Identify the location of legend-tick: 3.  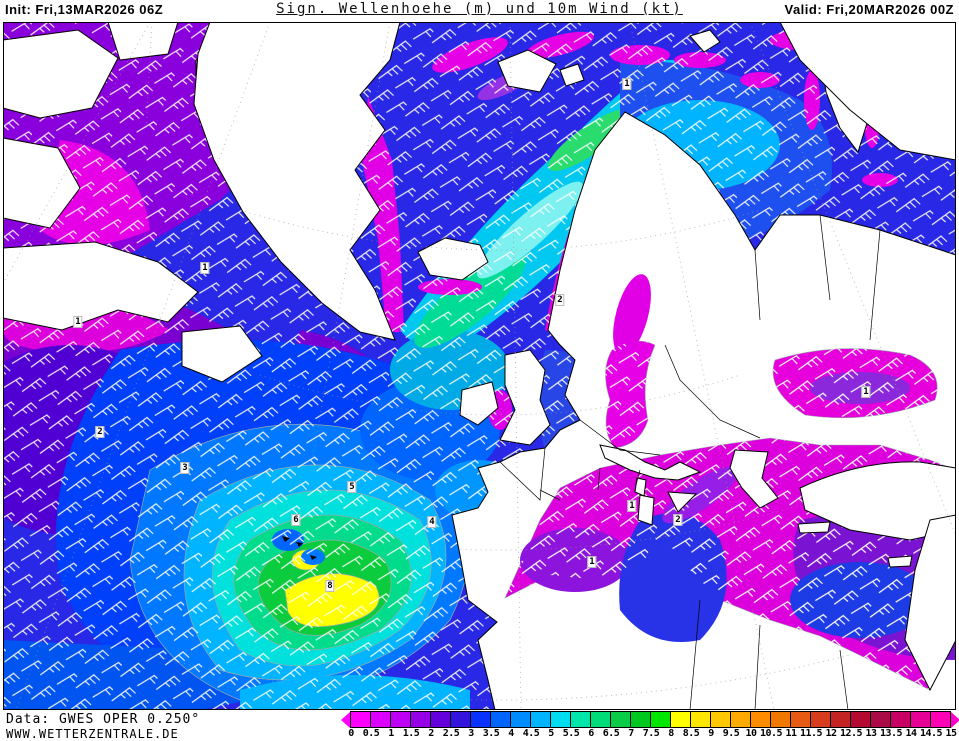
(471, 733).